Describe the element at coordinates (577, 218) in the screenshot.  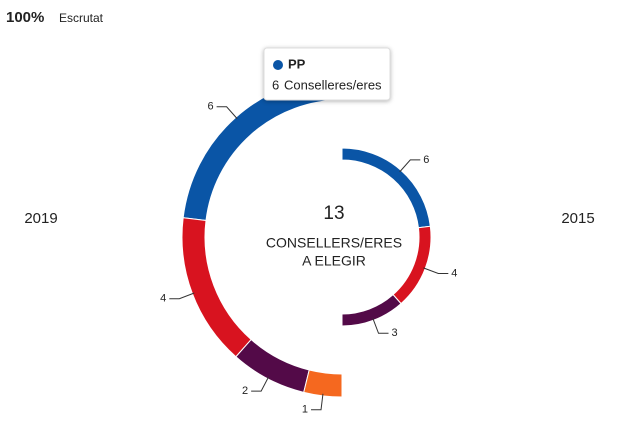
I see `right-year: 2015` at that location.